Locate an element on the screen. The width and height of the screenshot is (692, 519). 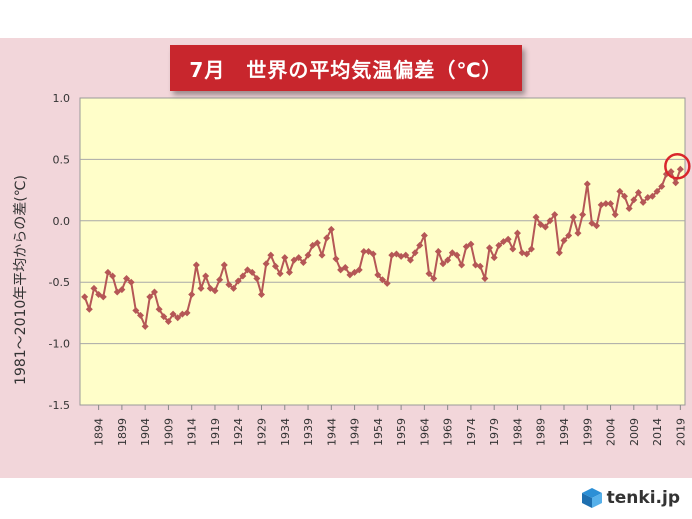
x-tick-label: 1904 is located at coordinates (145, 432).